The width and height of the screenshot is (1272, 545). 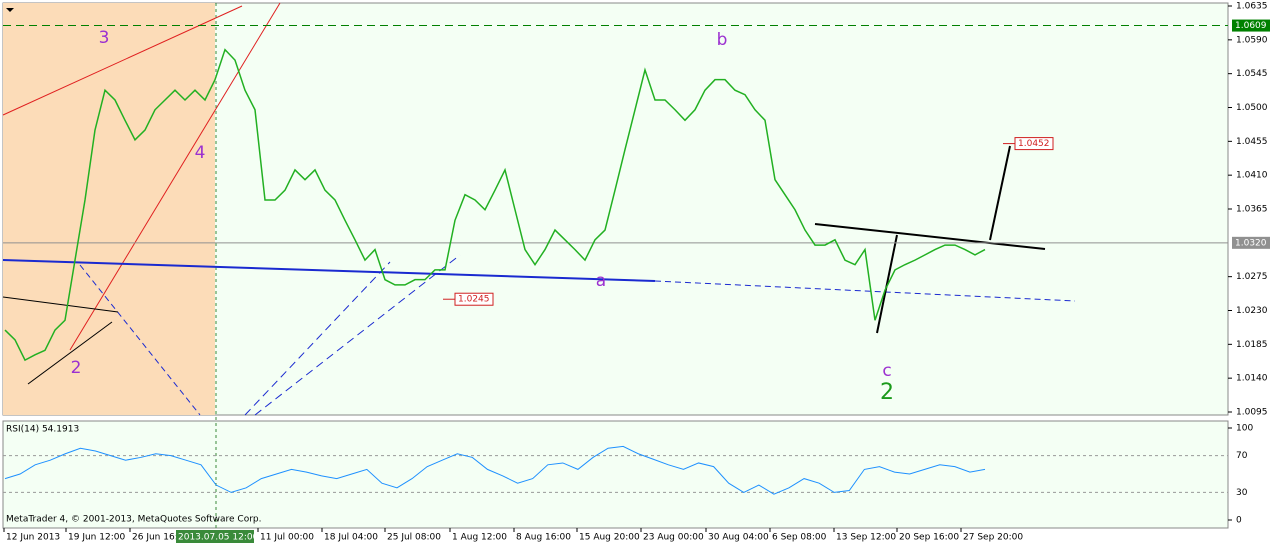 I want to click on x-tick-label: 20 Sep 16:00, so click(x=929, y=538).